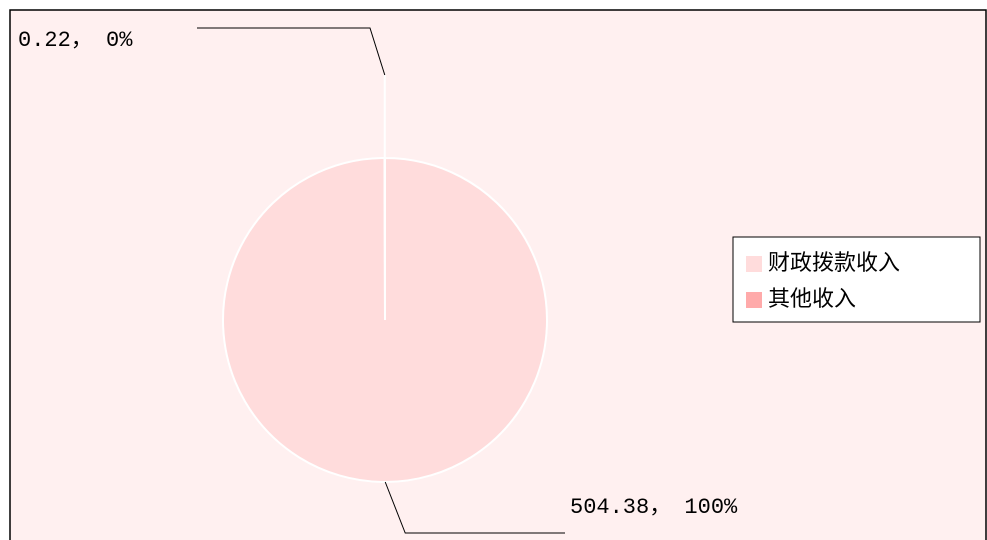 The height and width of the screenshot is (540, 987). I want to click on data-label: 504.38， 100%, so click(654, 507).